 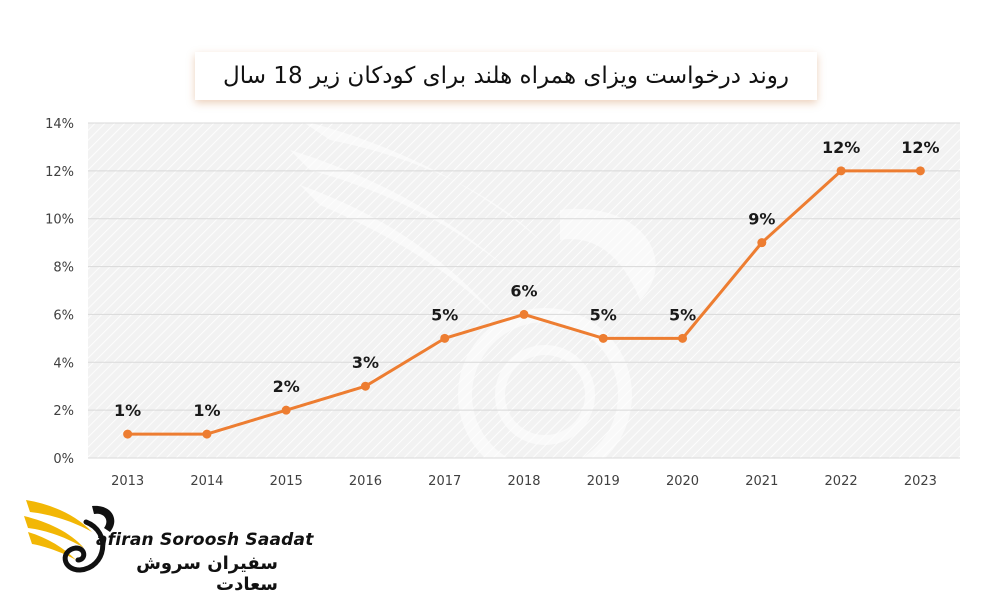 What do you see at coordinates (682, 481) in the screenshot?
I see `x-tick-label: 2020` at bounding box center [682, 481].